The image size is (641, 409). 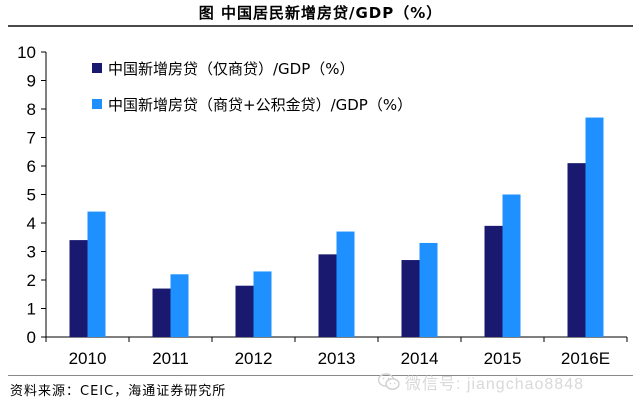 I want to click on y-tick-label: 4, so click(x=31, y=223).